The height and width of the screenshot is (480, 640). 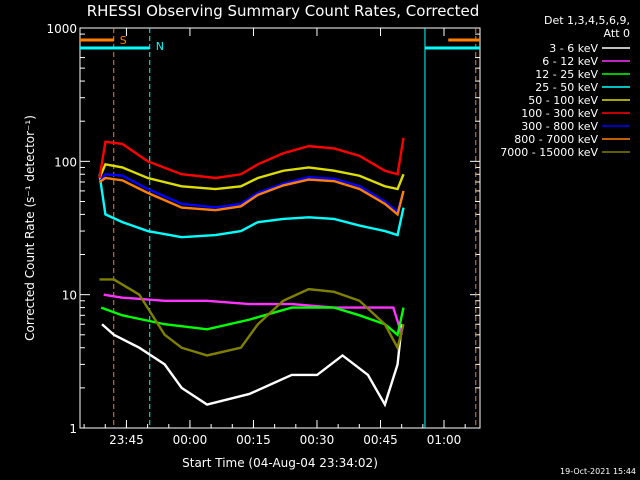 What do you see at coordinates (73, 429) in the screenshot?
I see `y-tick-label: 1` at bounding box center [73, 429].